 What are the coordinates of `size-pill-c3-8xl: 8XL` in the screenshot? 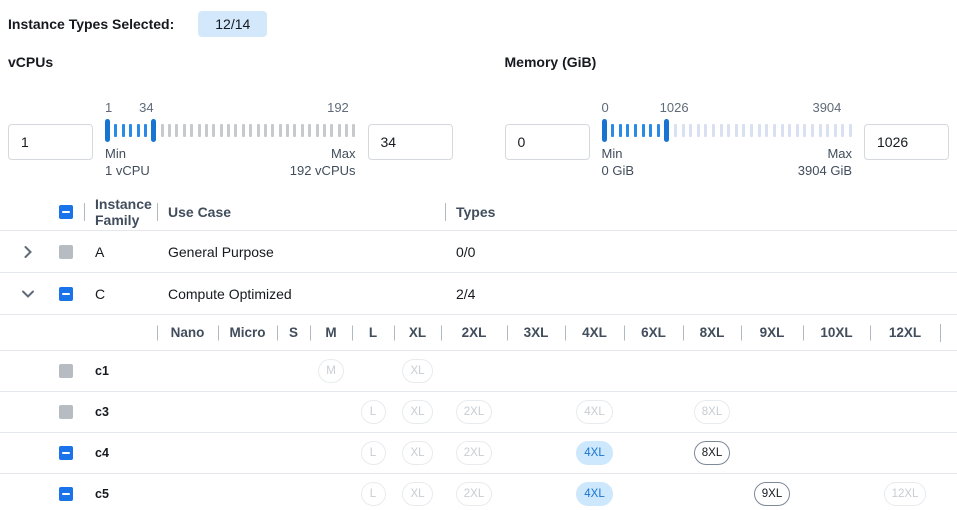 It's located at (712, 412).